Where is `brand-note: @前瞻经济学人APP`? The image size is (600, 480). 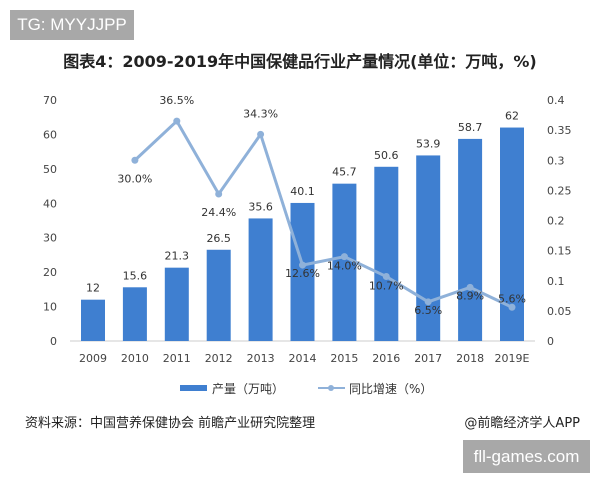 brand-note: @前瞻经济学人APP is located at coordinates (522, 423).